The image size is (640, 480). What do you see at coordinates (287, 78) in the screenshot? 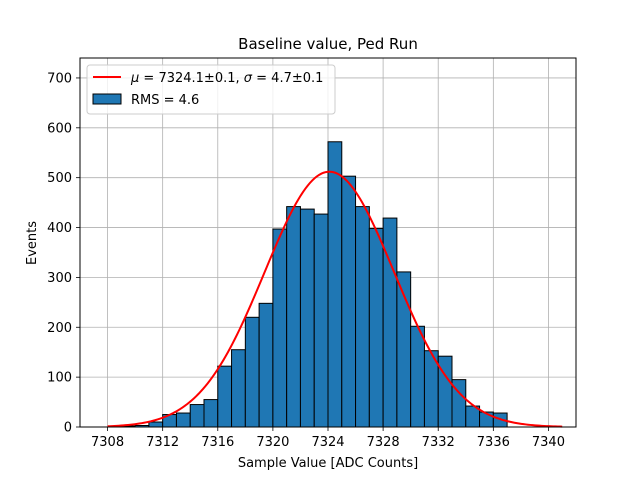
I see `legend-sigma-value: = 4.7±0.1` at bounding box center [287, 78].